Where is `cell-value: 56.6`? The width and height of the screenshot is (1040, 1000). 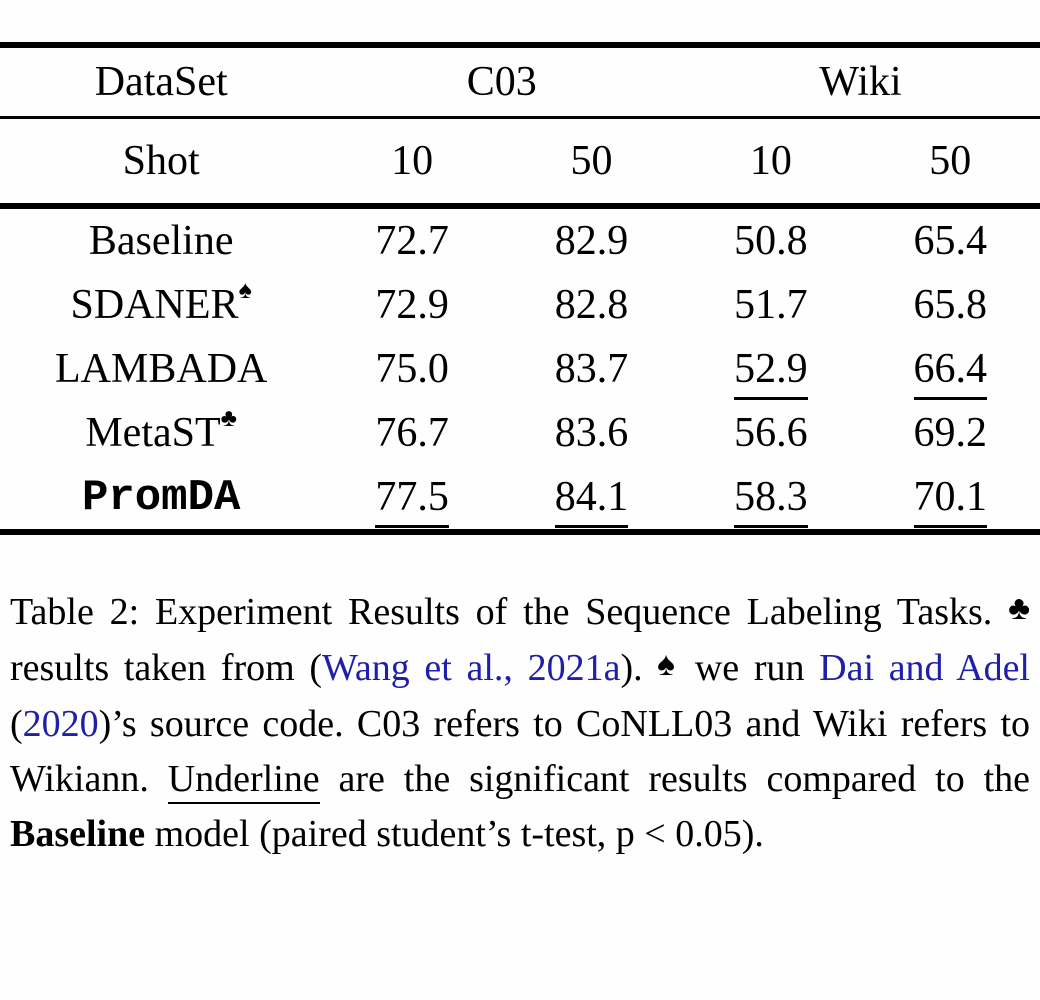
cell-value: 56.6 is located at coordinates (771, 433).